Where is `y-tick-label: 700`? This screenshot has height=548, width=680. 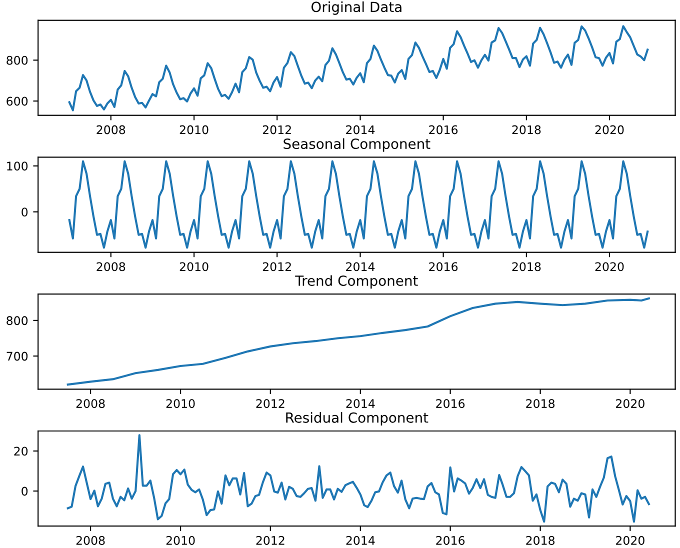
y-tick-label: 700 is located at coordinates (17, 356).